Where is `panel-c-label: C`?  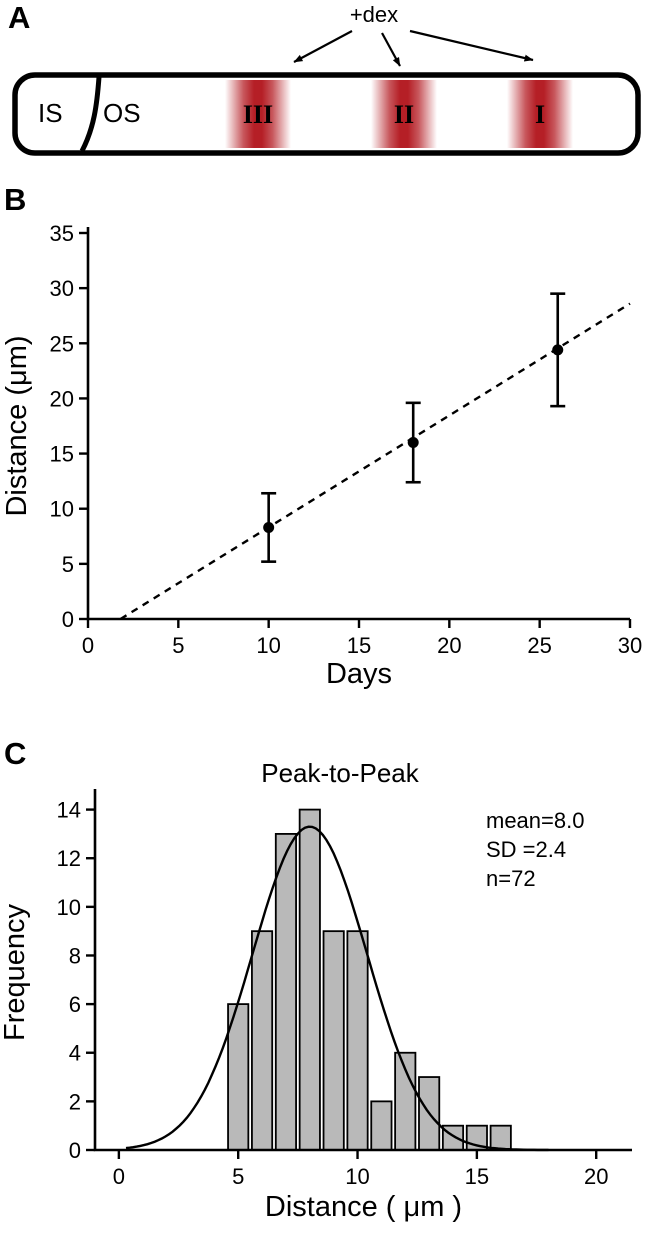 panel-c-label: C is located at coordinates (15, 753).